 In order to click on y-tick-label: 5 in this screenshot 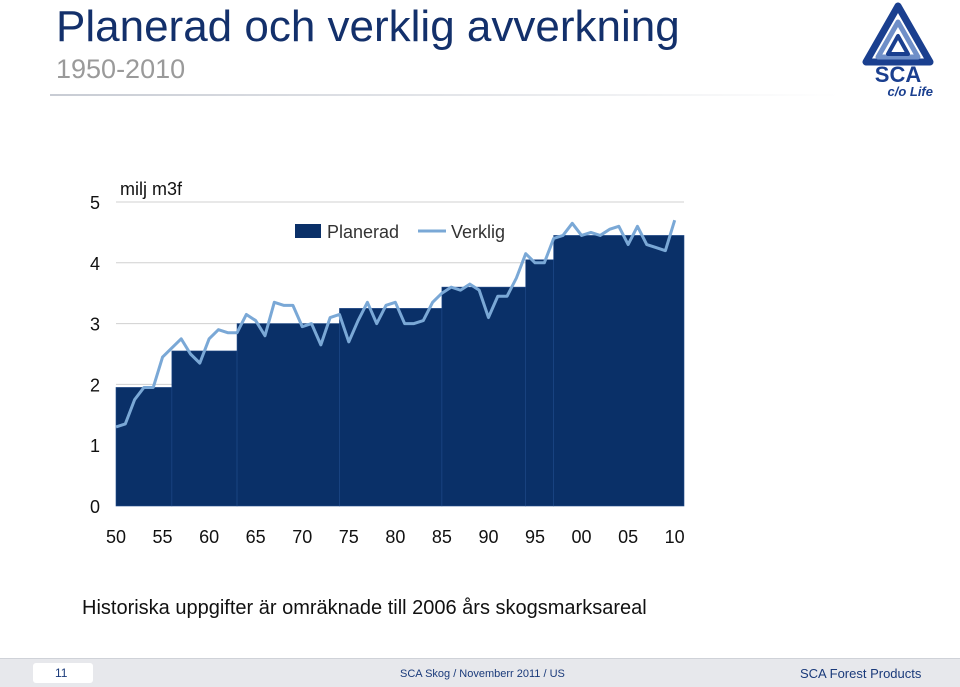, I will do `click(95, 203)`.